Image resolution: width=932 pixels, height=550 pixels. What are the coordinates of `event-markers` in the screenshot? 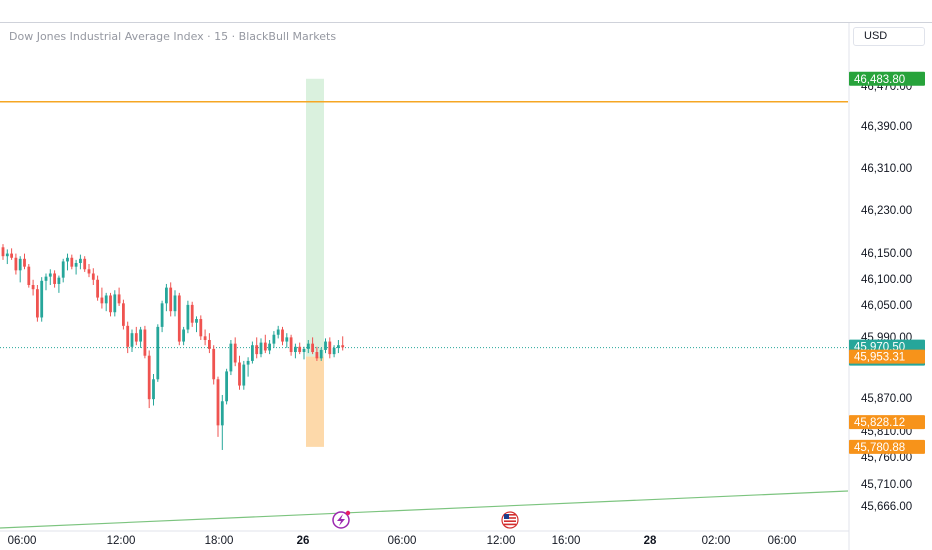 It's located at (425, 519).